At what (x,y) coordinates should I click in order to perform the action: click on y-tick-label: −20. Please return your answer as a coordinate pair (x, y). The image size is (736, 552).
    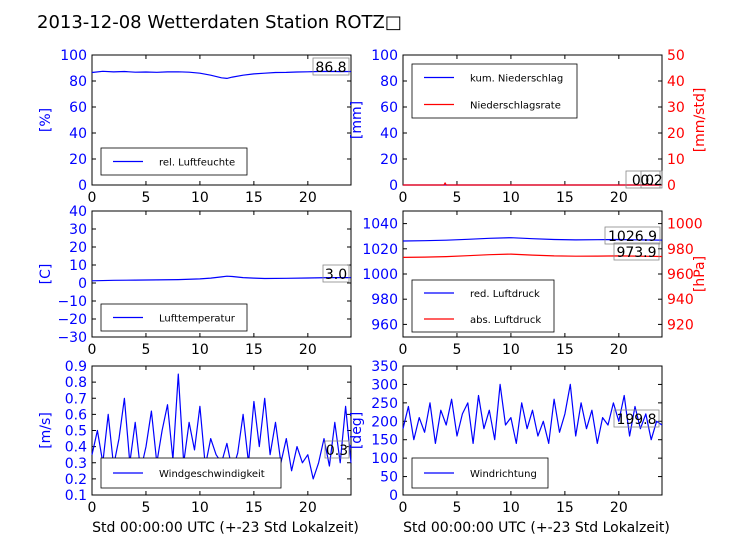
    Looking at the image, I should click on (72, 320).